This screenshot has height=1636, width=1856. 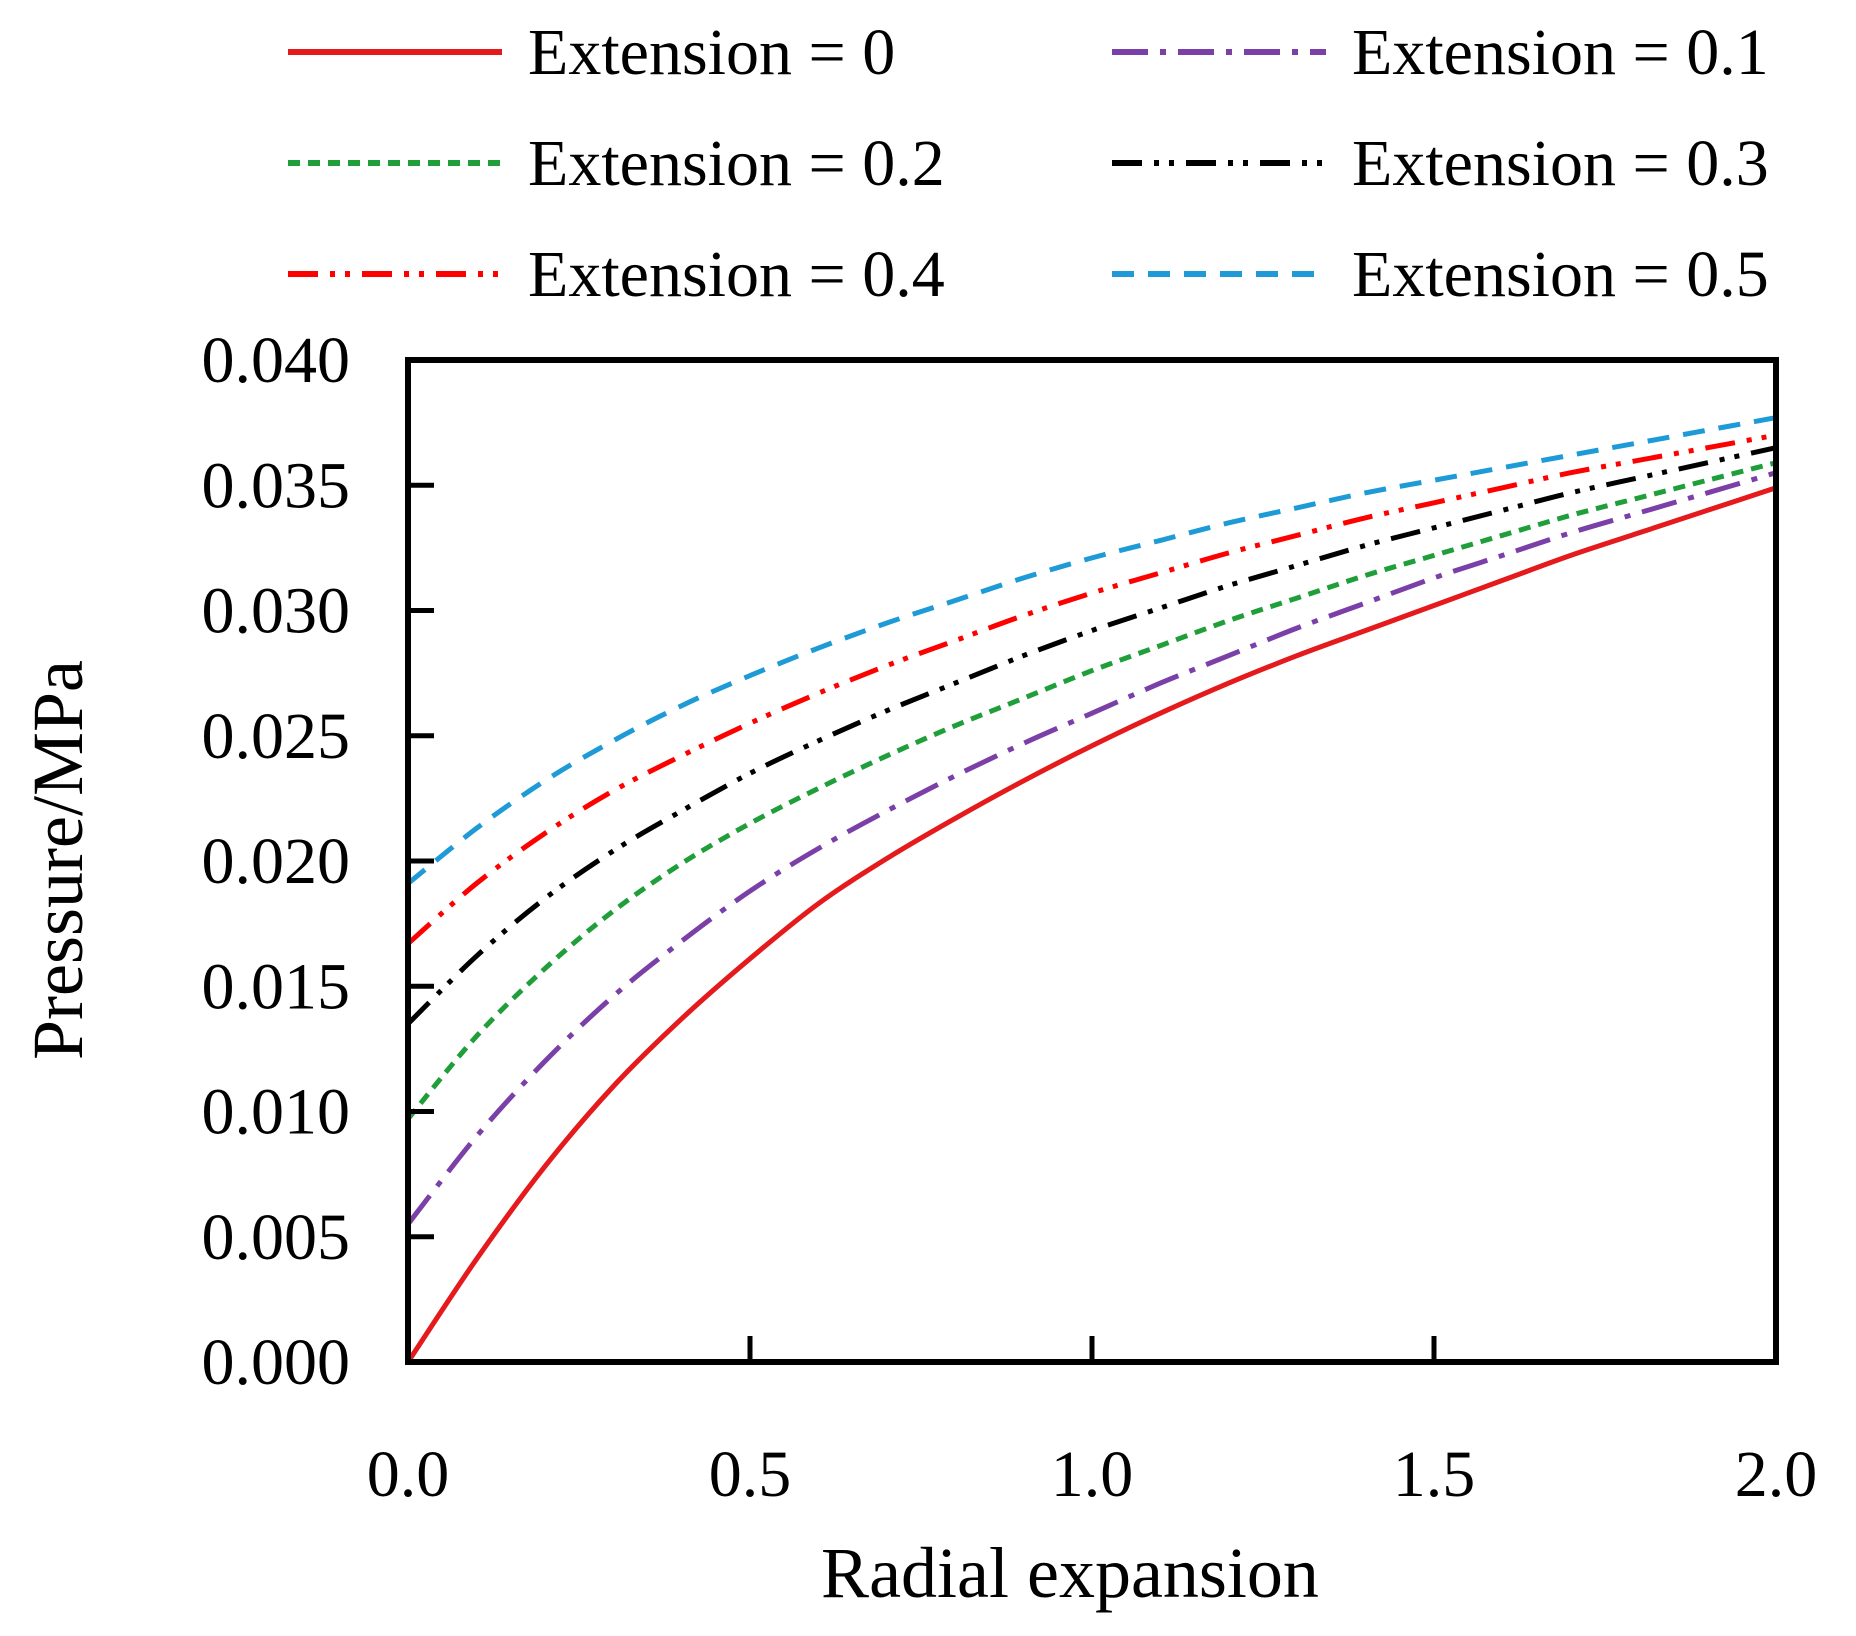 I want to click on legend-label-4: Extension = 0.4, so click(x=736, y=274).